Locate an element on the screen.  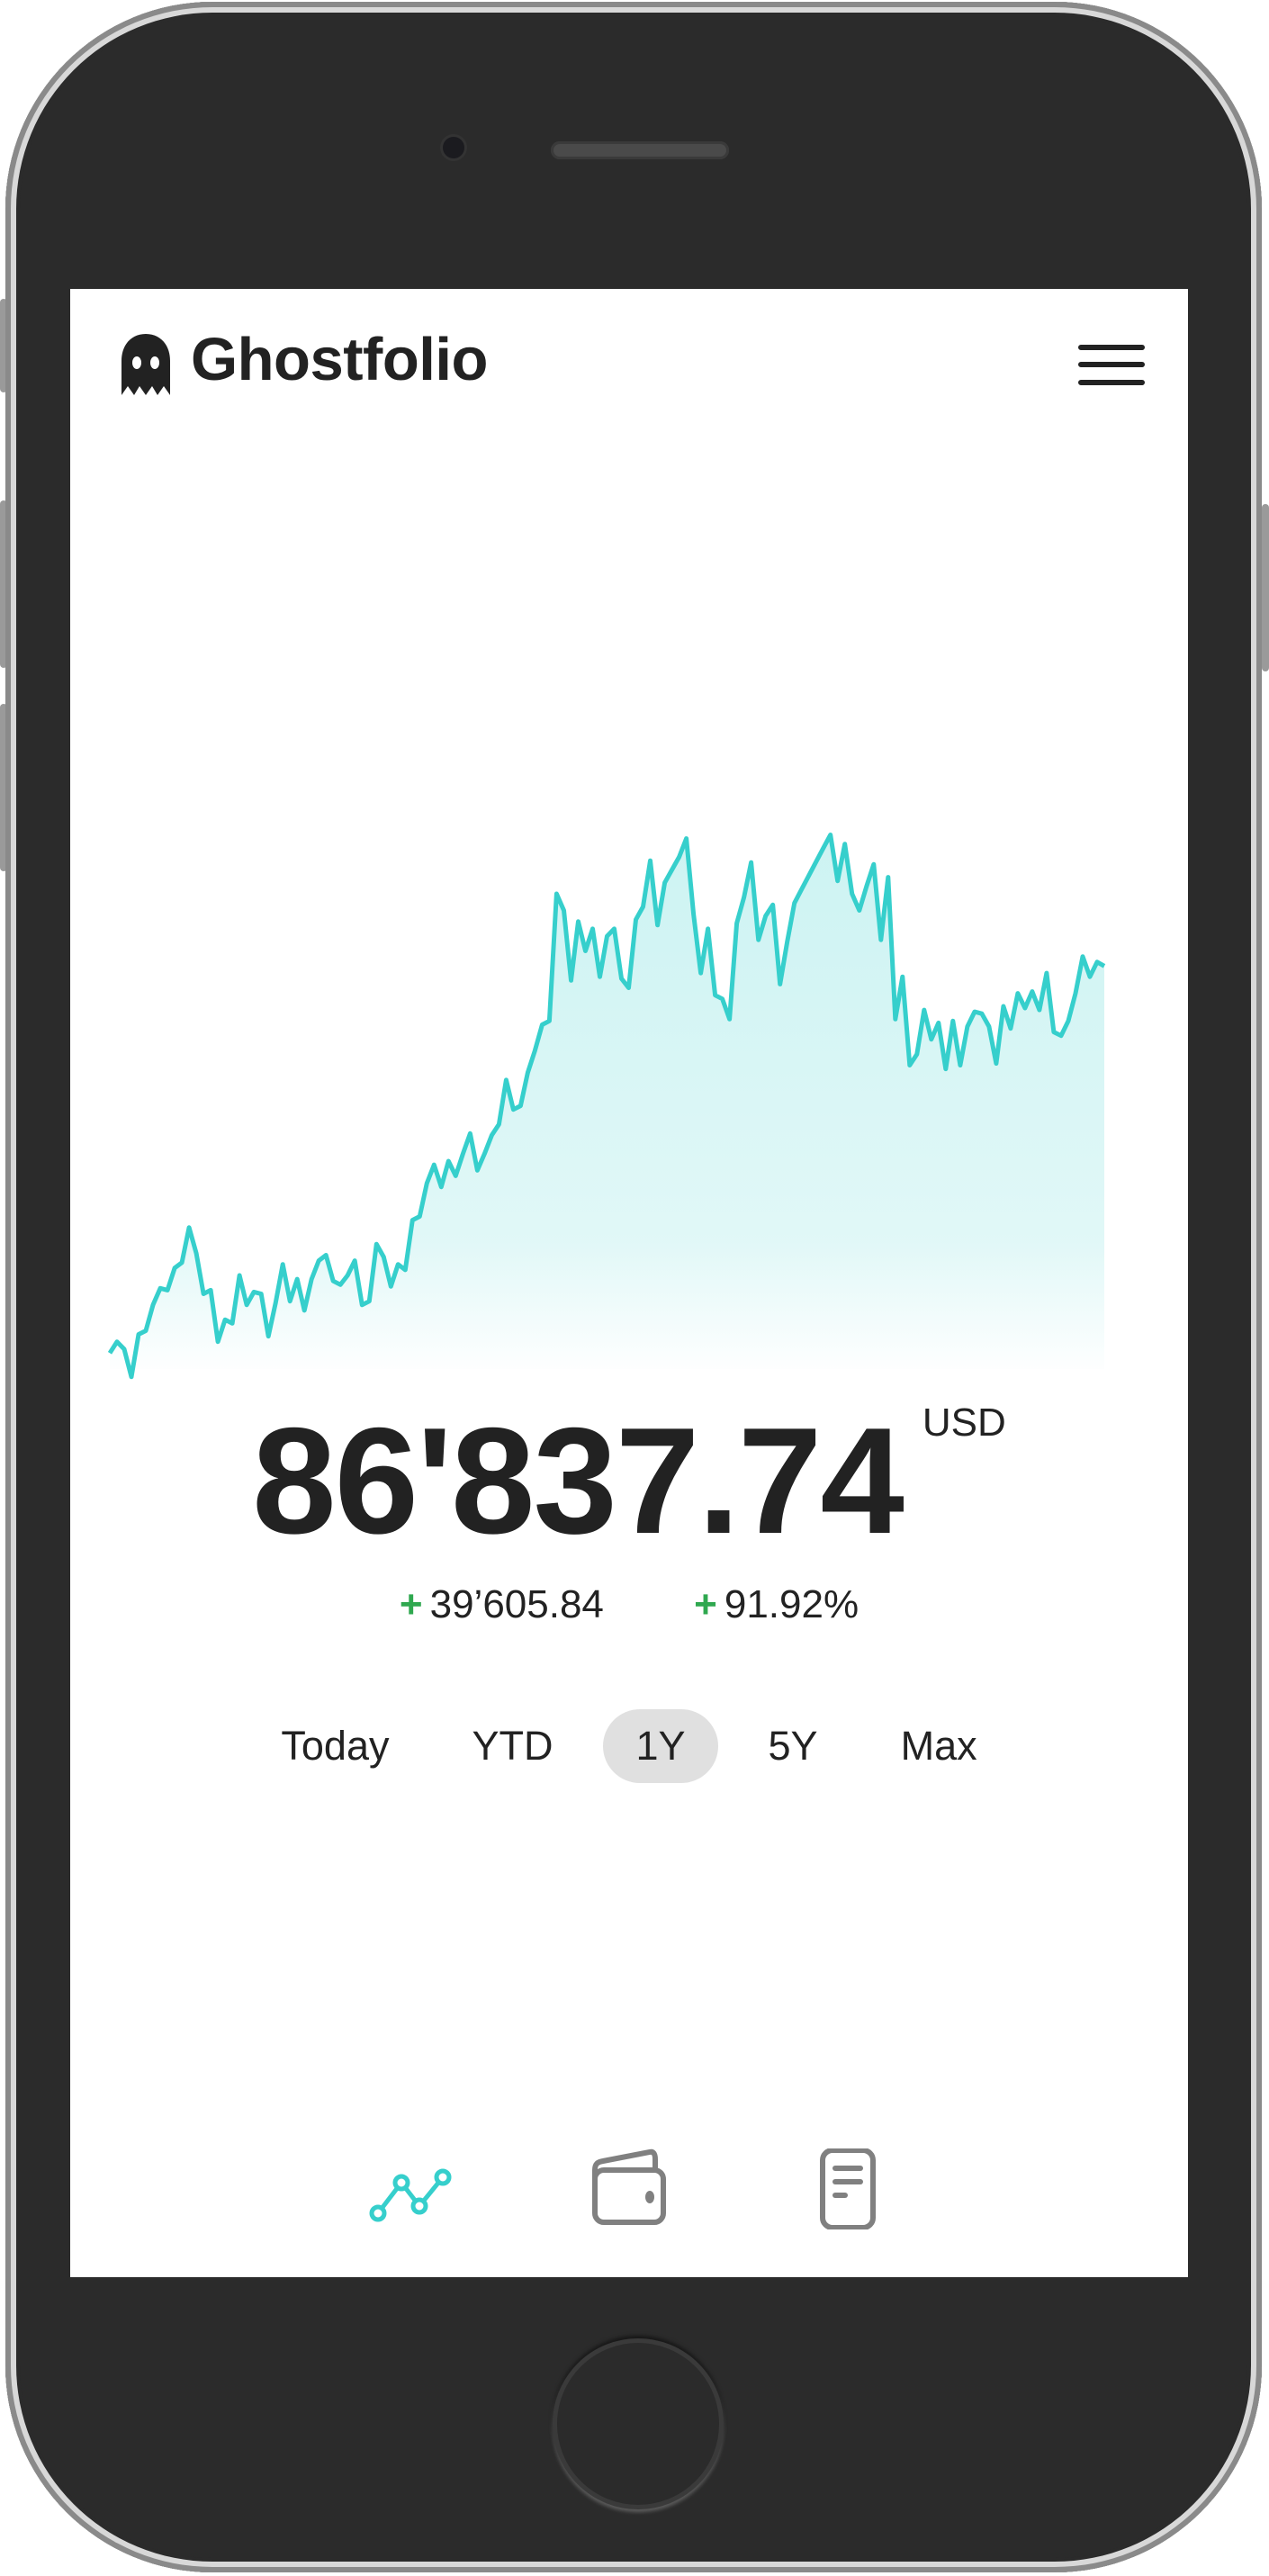
line-chart-icon is located at coordinates (411, 2195).